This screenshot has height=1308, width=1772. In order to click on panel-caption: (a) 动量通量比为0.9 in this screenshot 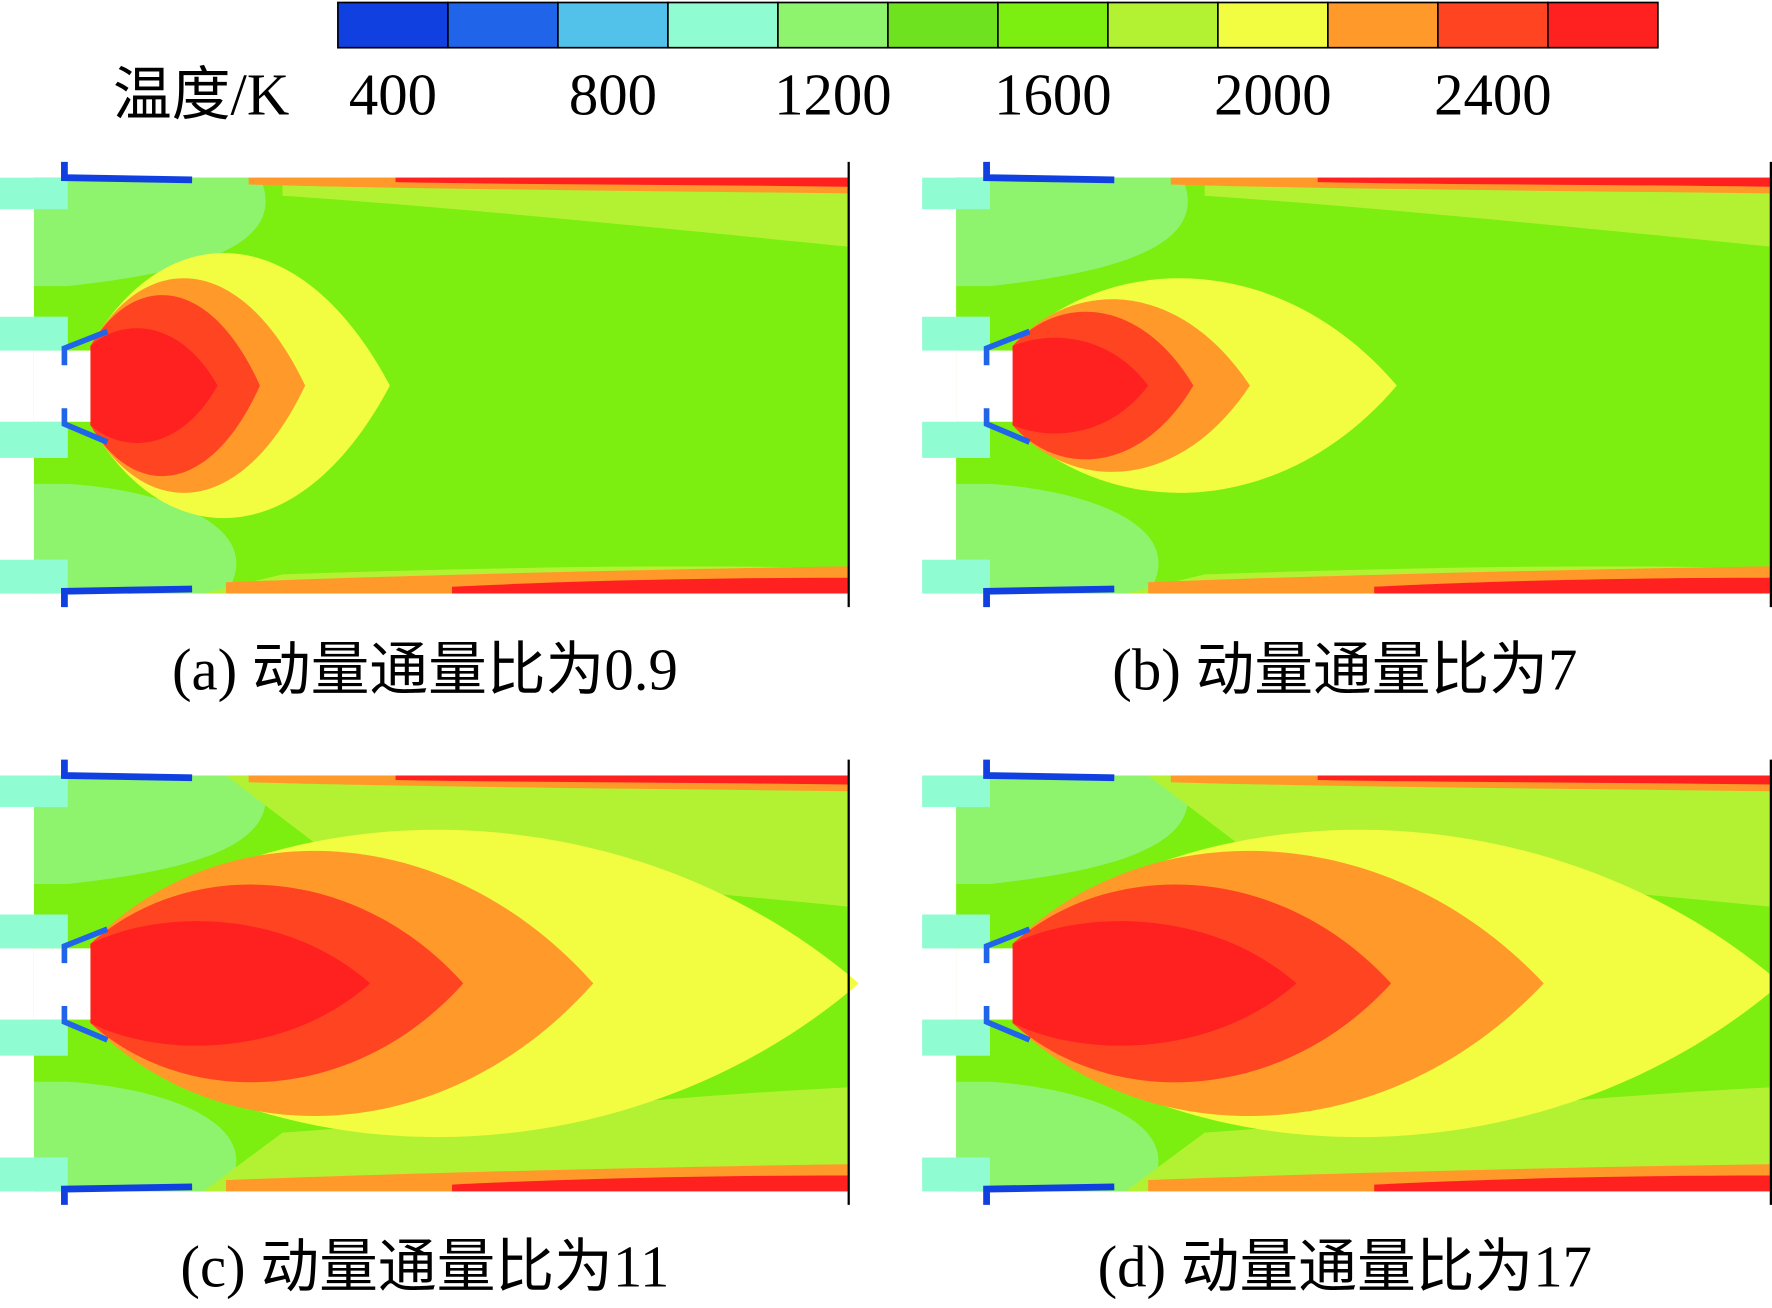, I will do `click(425, 670)`.